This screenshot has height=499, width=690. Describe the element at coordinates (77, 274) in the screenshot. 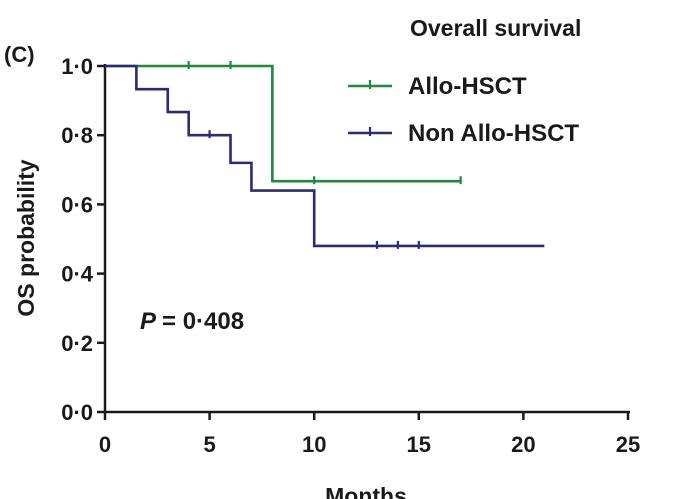

I see `y-tick-label: 0·4` at that location.